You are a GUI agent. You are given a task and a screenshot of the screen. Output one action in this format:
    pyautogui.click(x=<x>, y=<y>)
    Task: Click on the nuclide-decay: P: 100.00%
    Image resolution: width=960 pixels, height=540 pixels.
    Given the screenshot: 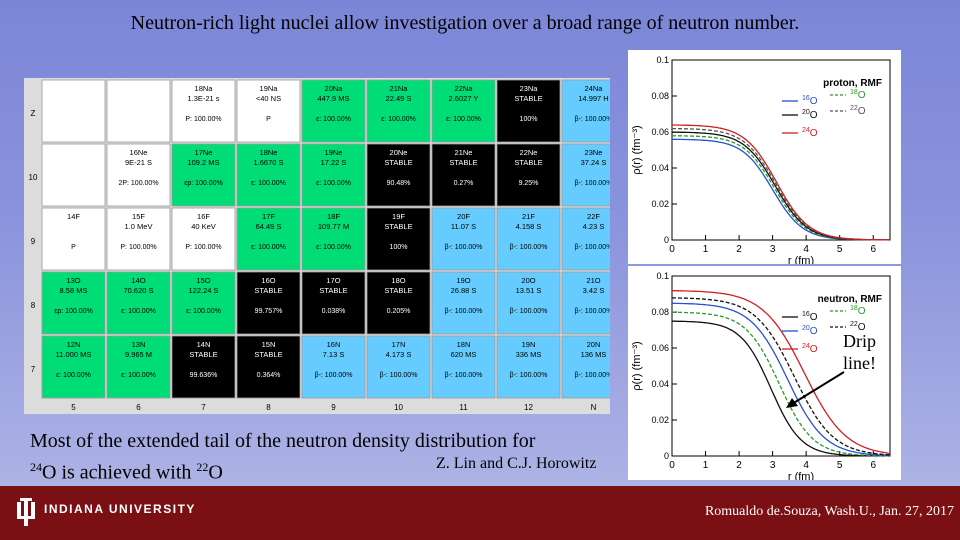 What is the action you would take?
    pyautogui.click(x=203, y=247)
    